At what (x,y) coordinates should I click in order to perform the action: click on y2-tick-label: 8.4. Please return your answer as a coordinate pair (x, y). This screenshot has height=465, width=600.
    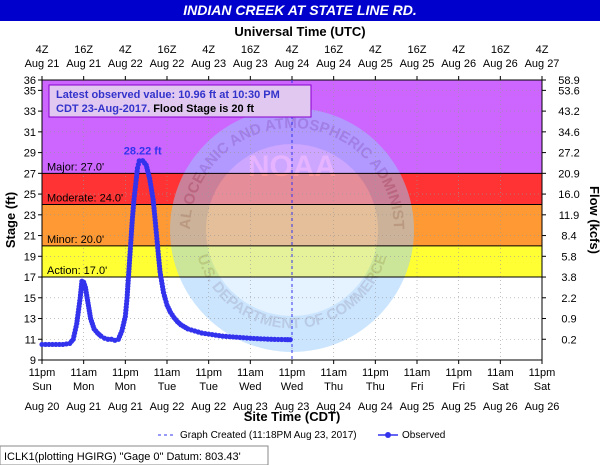
    Looking at the image, I should click on (568, 237).